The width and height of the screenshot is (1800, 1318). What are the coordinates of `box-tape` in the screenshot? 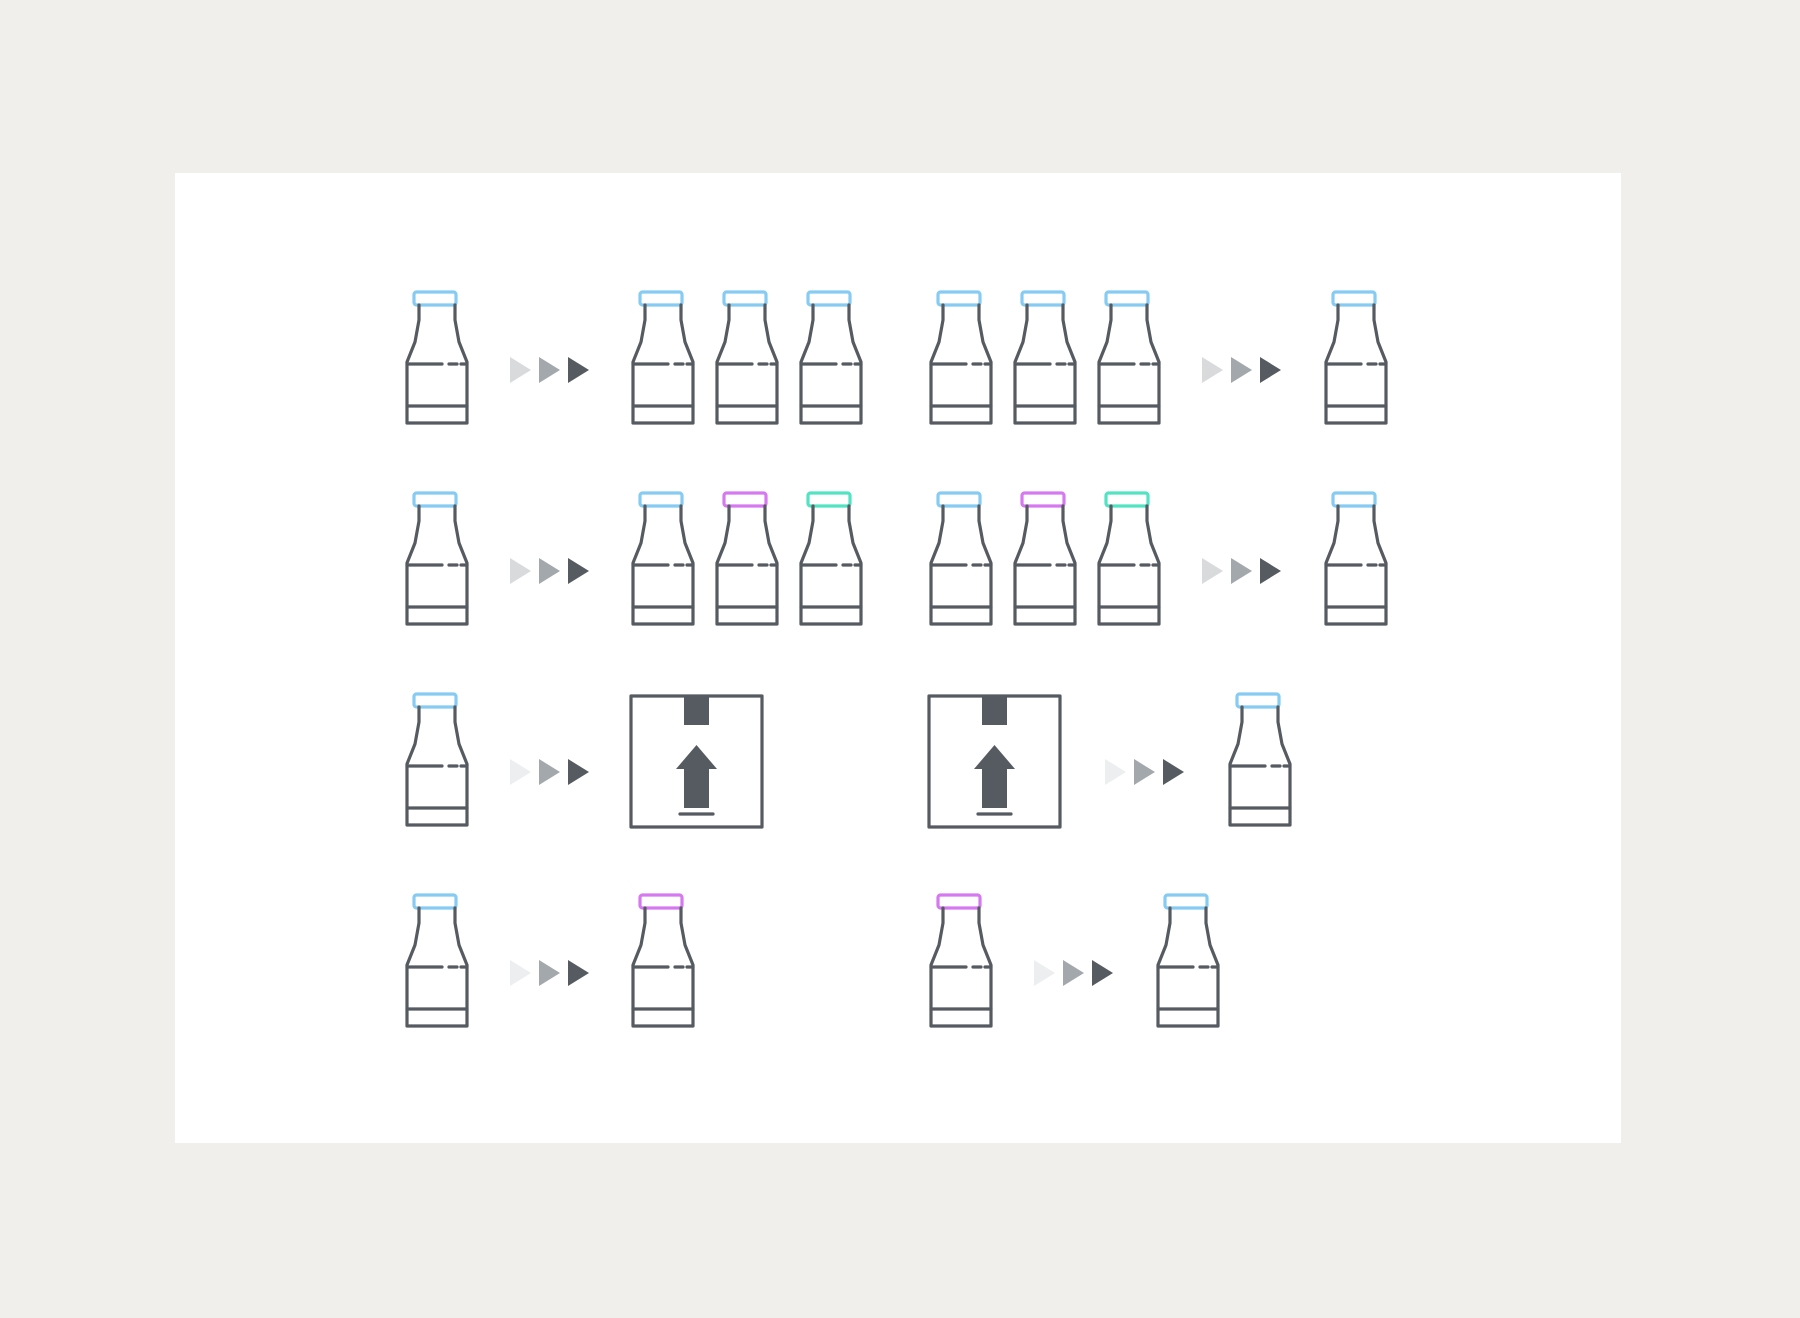 It's located at (696, 711).